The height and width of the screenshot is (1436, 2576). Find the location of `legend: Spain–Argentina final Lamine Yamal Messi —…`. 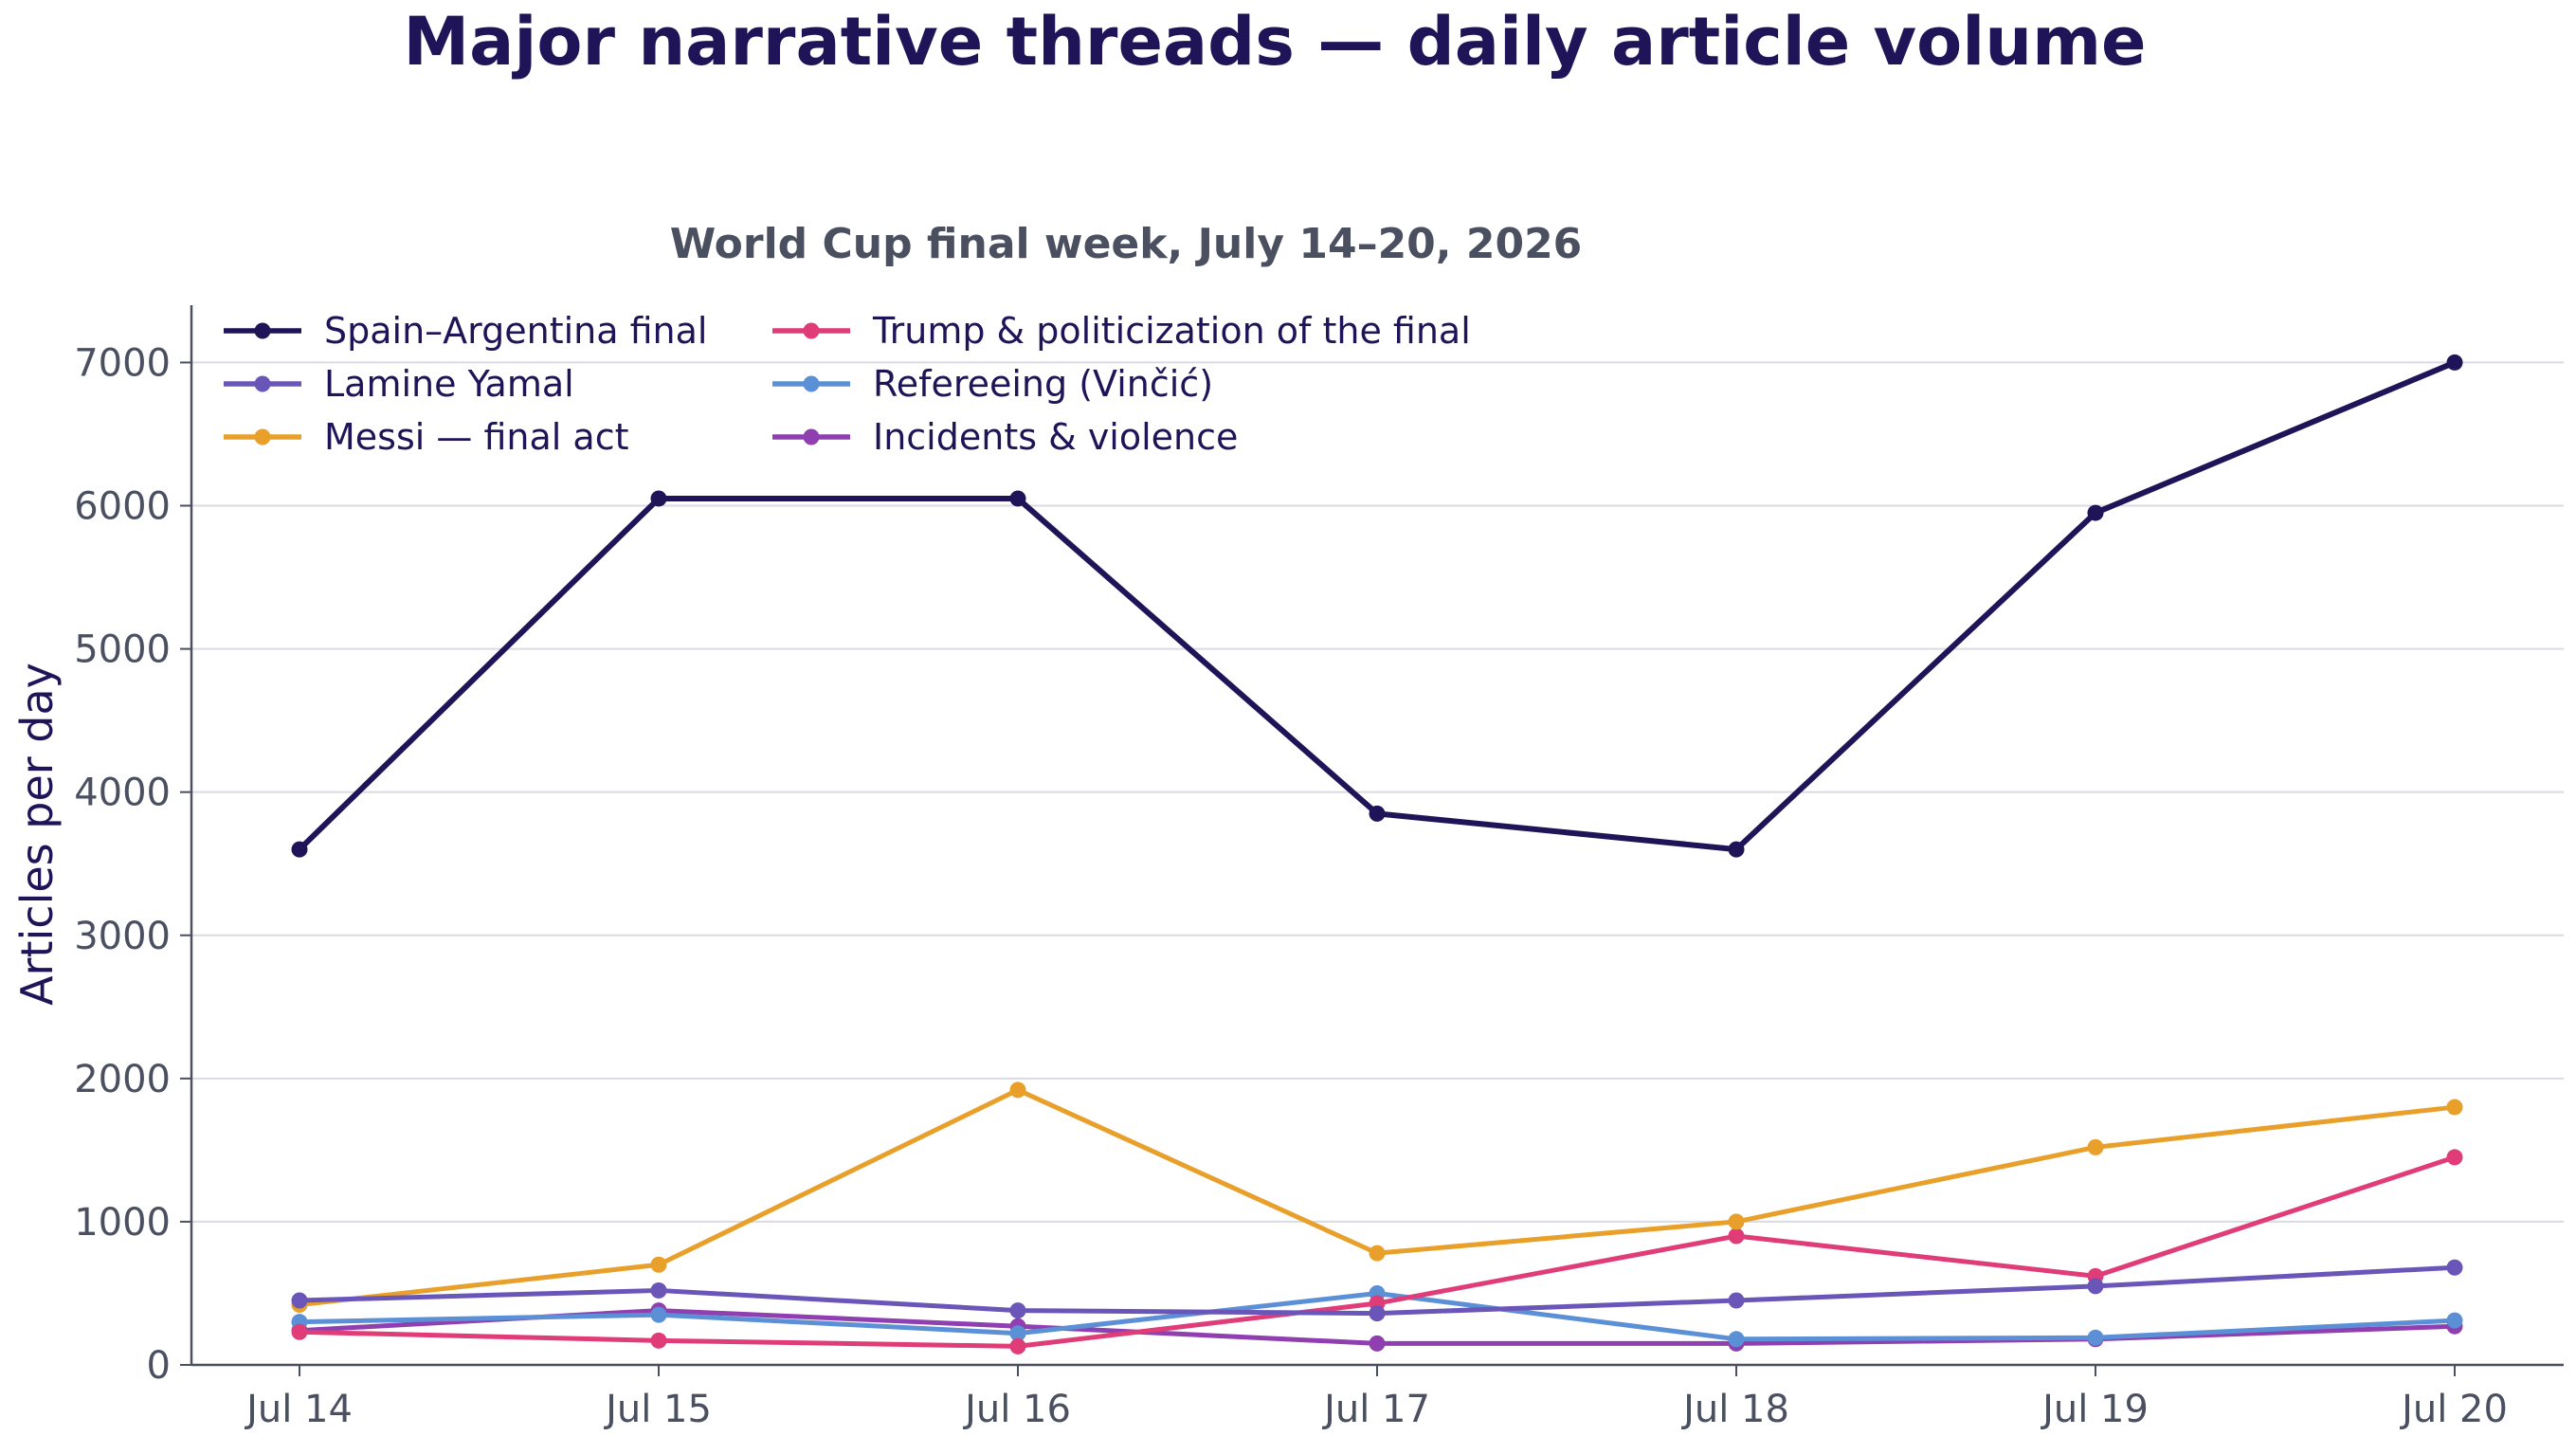

legend: Spain–Argentina final Lamine Yamal Messi —… is located at coordinates (847, 384).